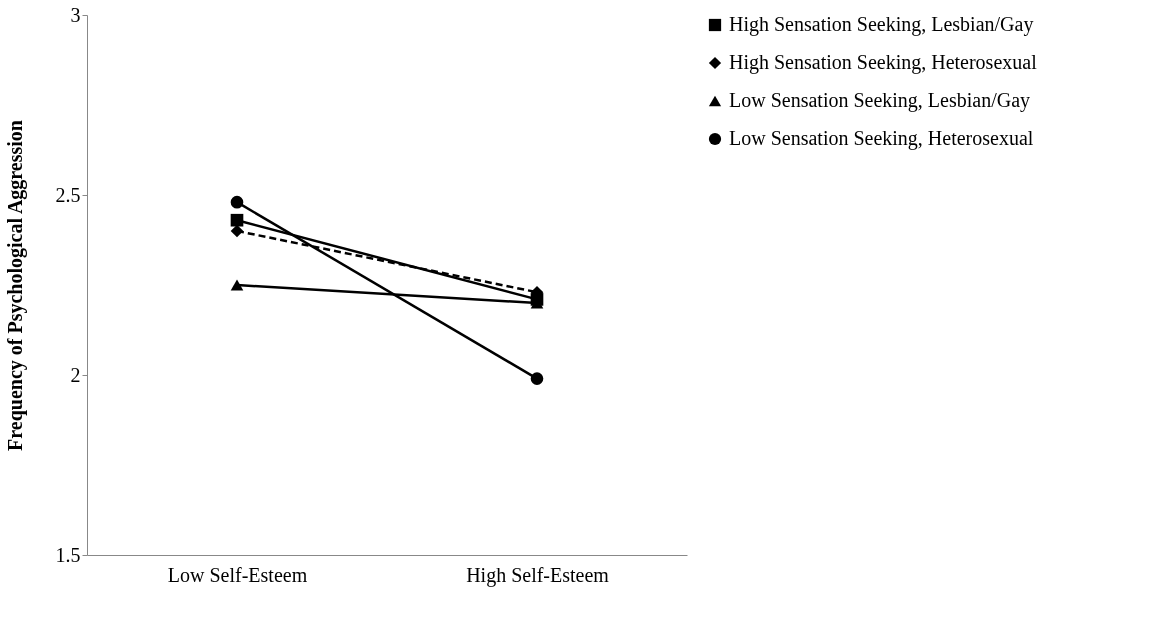 The width and height of the screenshot is (1176, 636). I want to click on y-tick-label: 1.5, so click(68, 554).